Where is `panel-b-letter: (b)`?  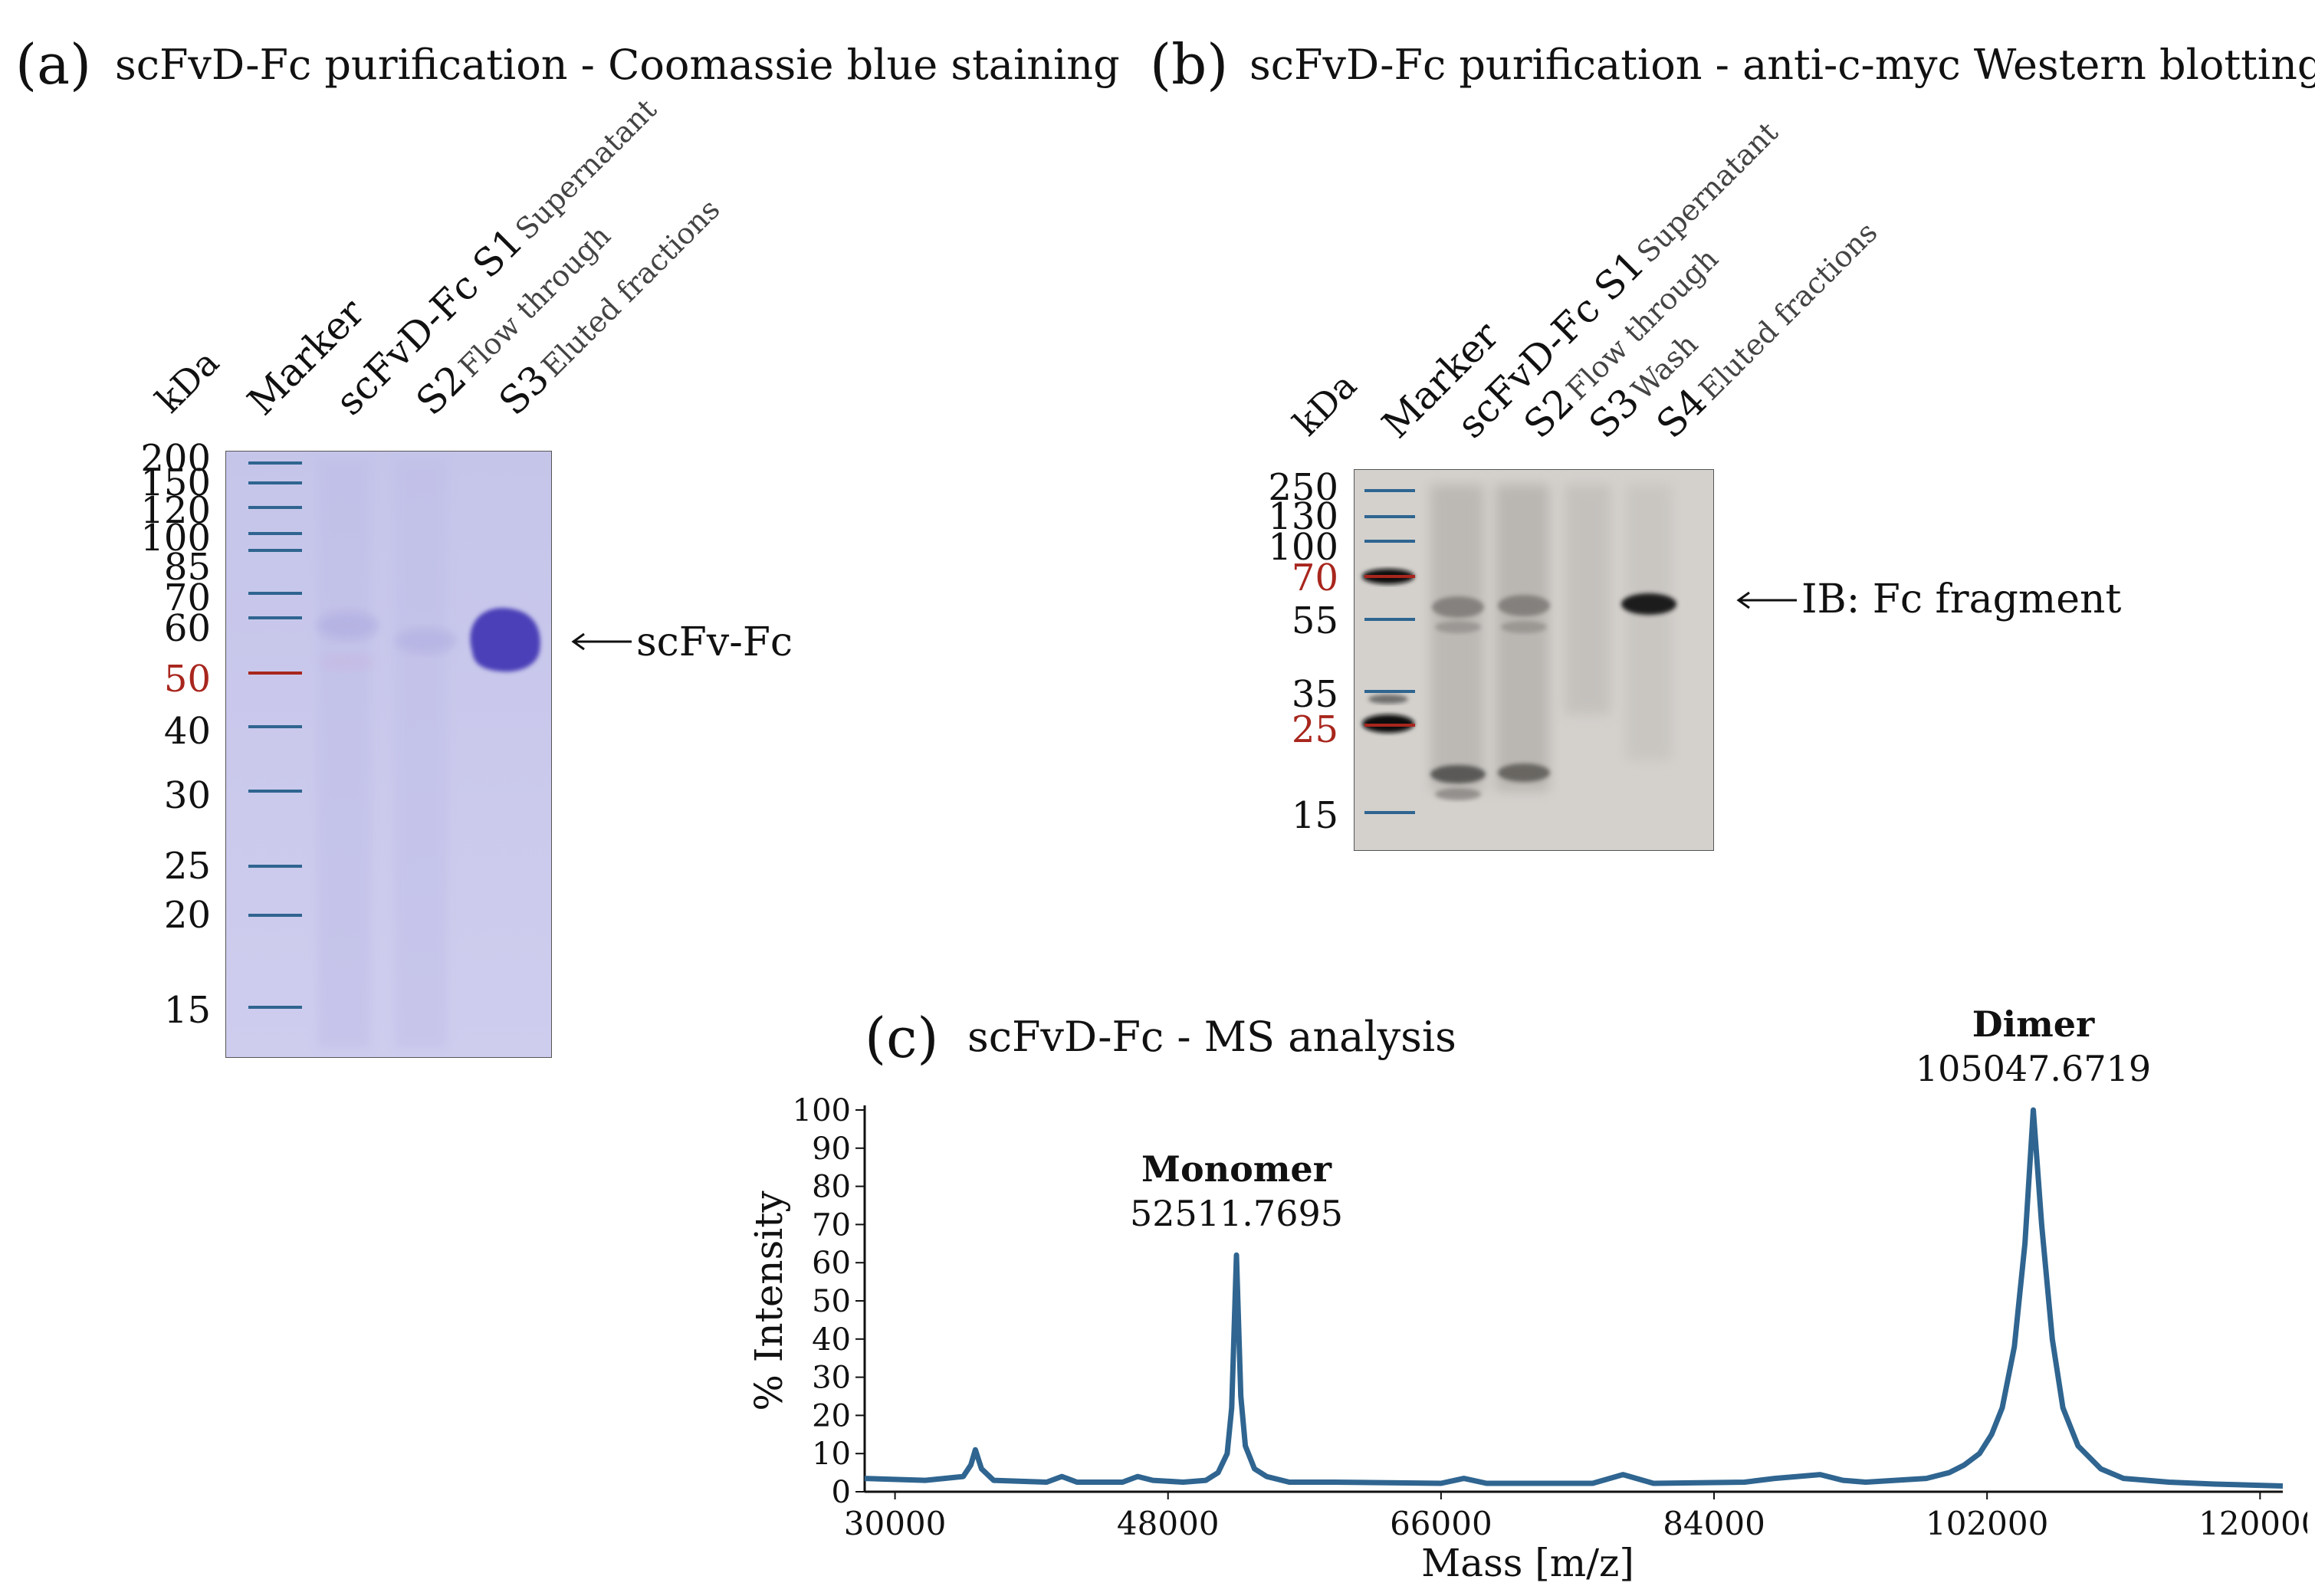
panel-b-letter: (b) is located at coordinates (1189, 64).